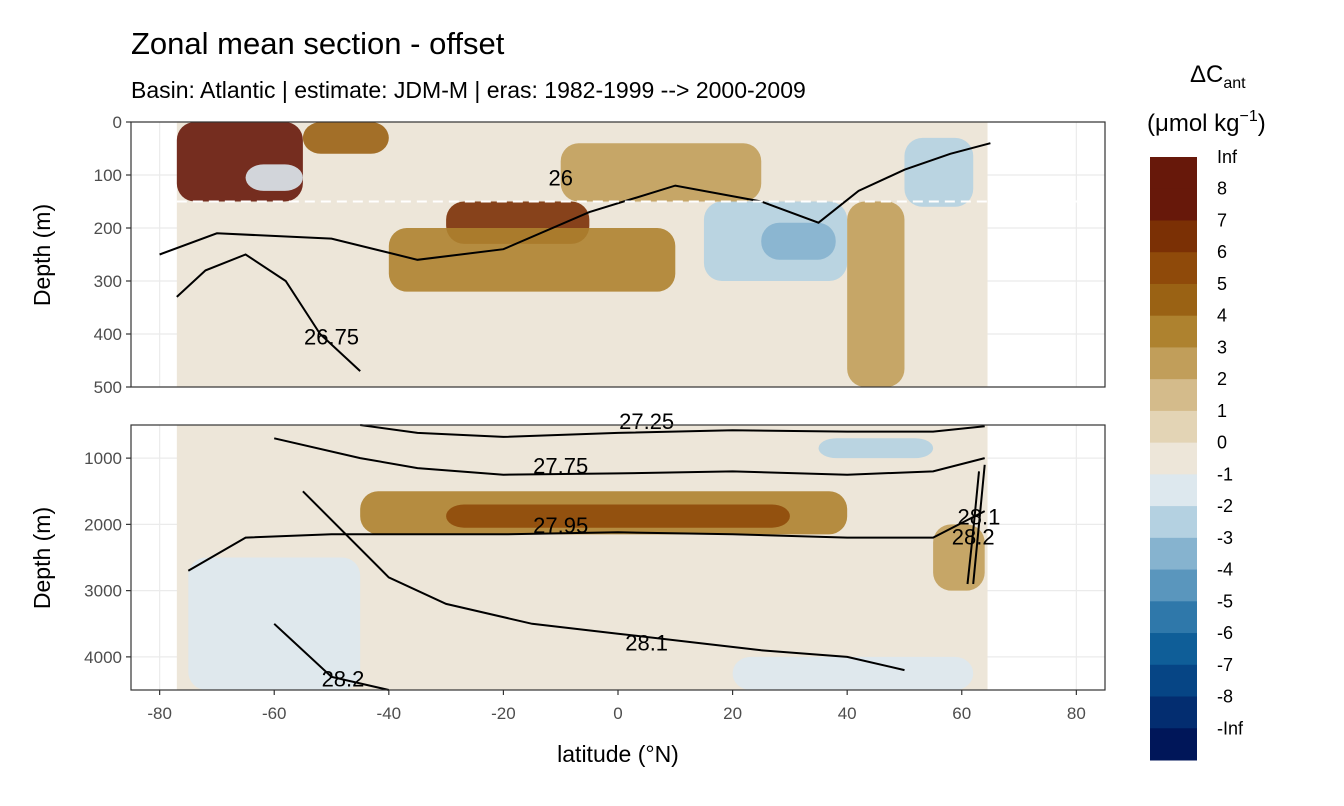  Describe the element at coordinates (1262, 123) in the screenshot. I see `legend-units-end: )` at that location.